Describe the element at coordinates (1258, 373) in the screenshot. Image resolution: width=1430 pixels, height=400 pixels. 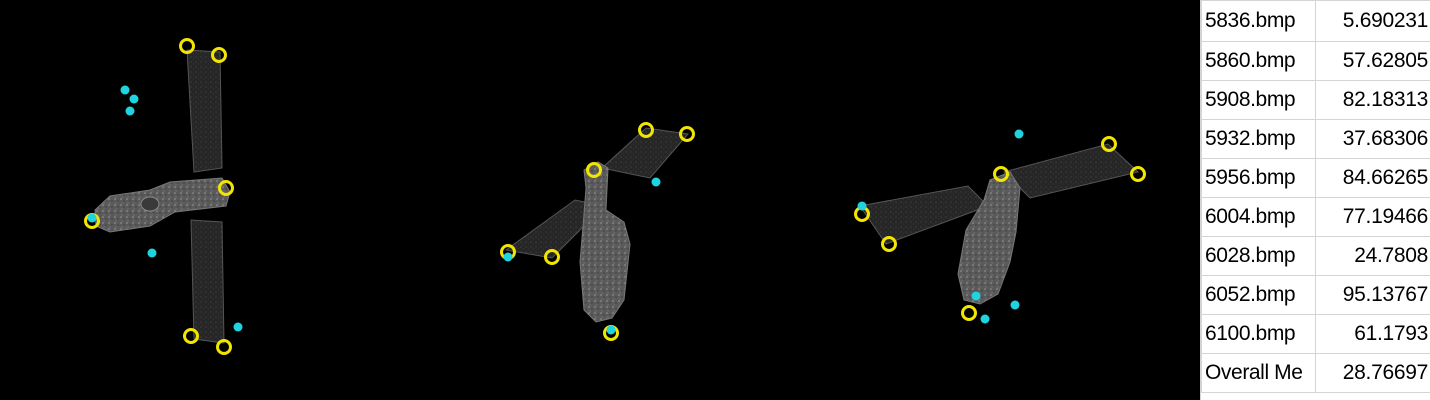
I see `cell-filename: Overall Me` at that location.